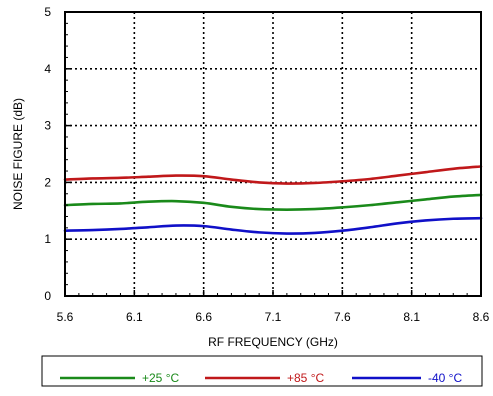 The image size is (493, 396). What do you see at coordinates (261, 378) in the screenshot?
I see `legend-items: +25 °C +85 °C -40 °C` at bounding box center [261, 378].